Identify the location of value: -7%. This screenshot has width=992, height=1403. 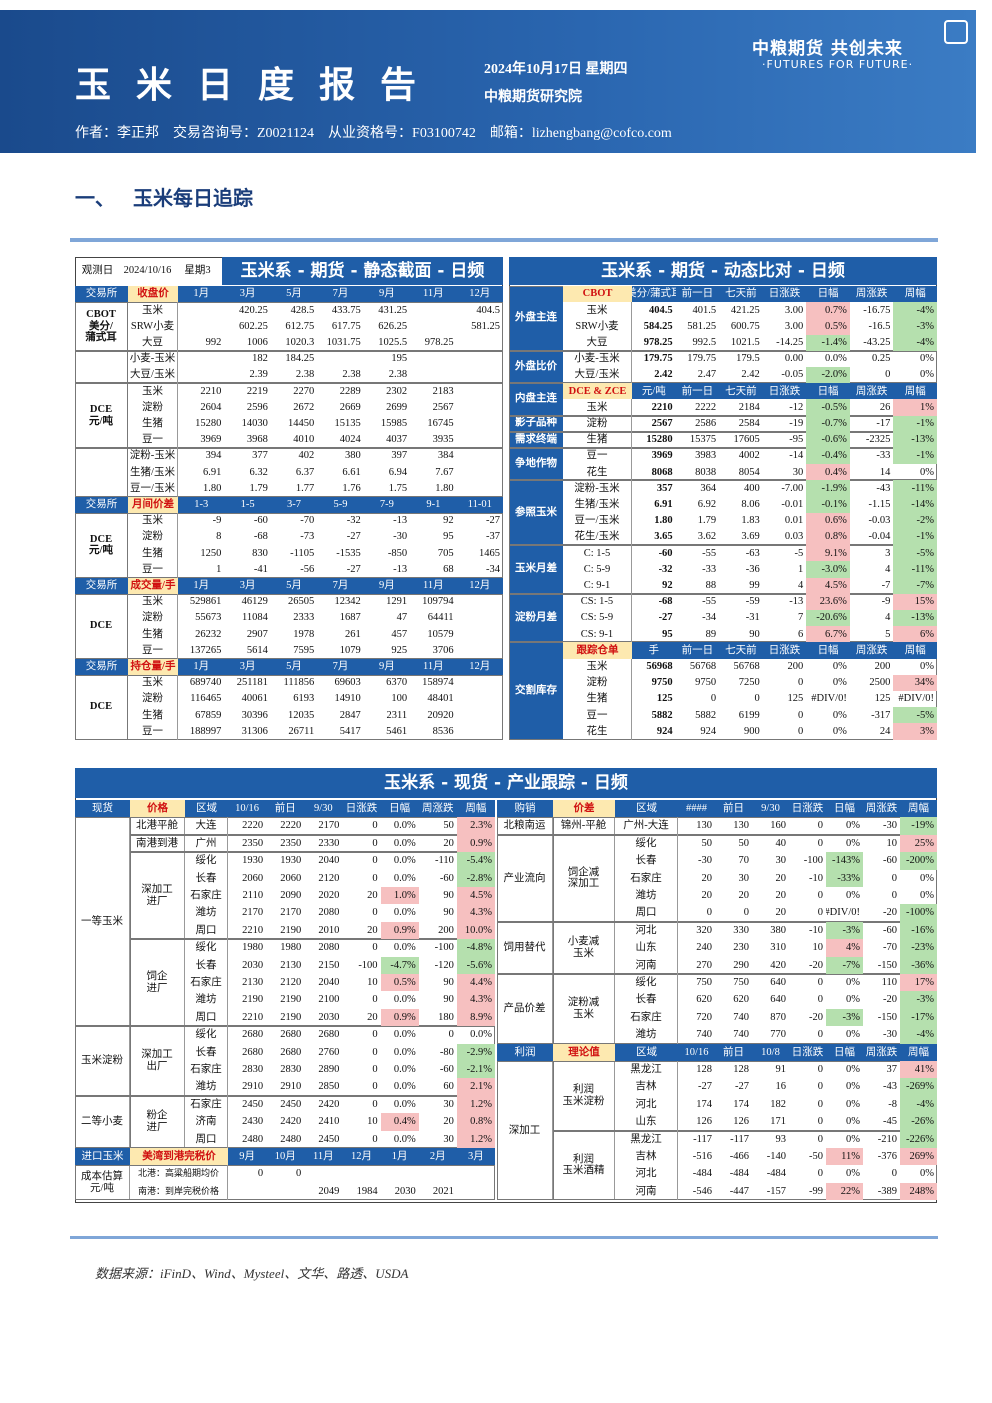
(915, 585).